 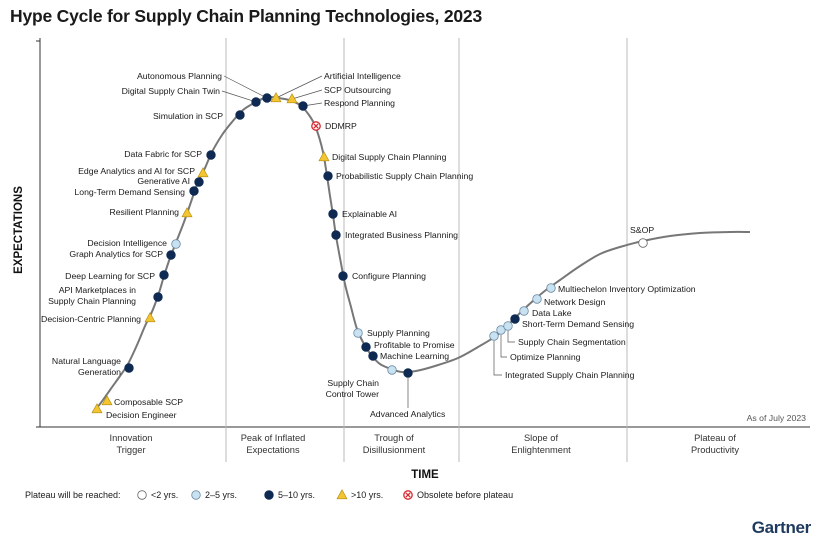 What do you see at coordinates (357, 90) in the screenshot?
I see `label-scp-outsourcing: SCP Outsourcing` at bounding box center [357, 90].